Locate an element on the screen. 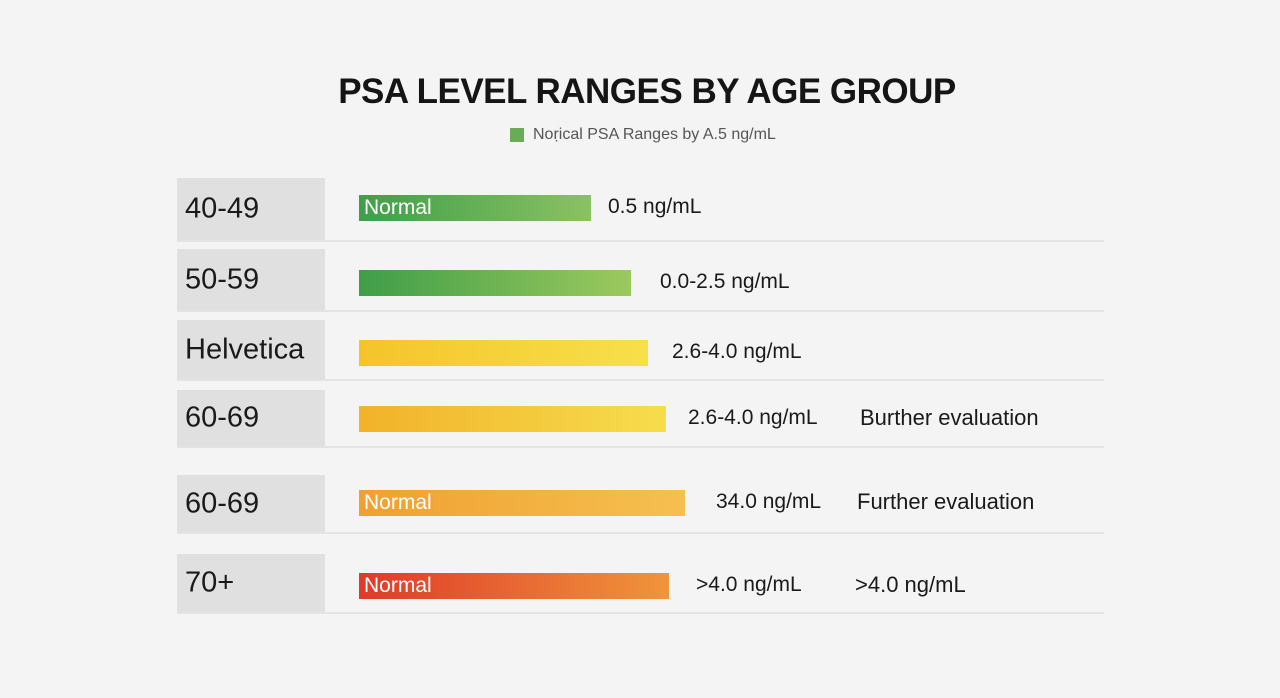 The width and height of the screenshot is (1280, 698). note-label: Further evaluation is located at coordinates (946, 501).